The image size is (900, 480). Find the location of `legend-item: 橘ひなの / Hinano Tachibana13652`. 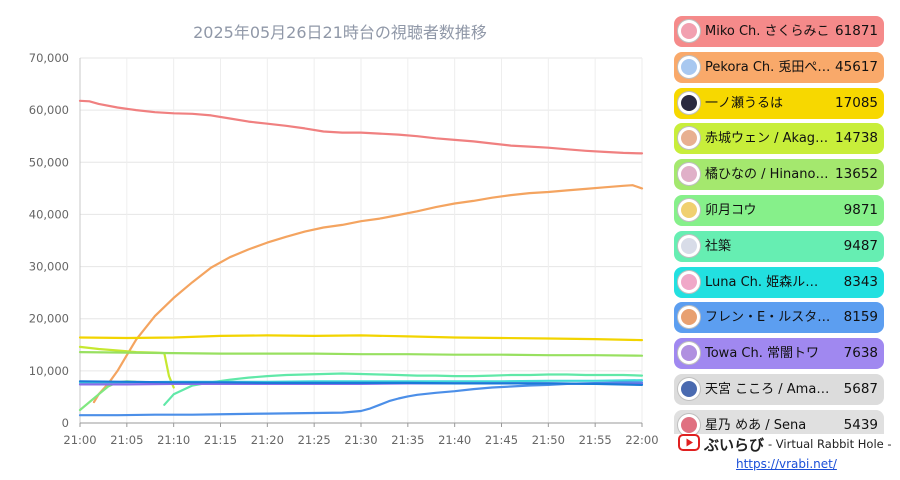

legend-item: 橘ひなの / Hinano Tachibana13652 is located at coordinates (779, 175).